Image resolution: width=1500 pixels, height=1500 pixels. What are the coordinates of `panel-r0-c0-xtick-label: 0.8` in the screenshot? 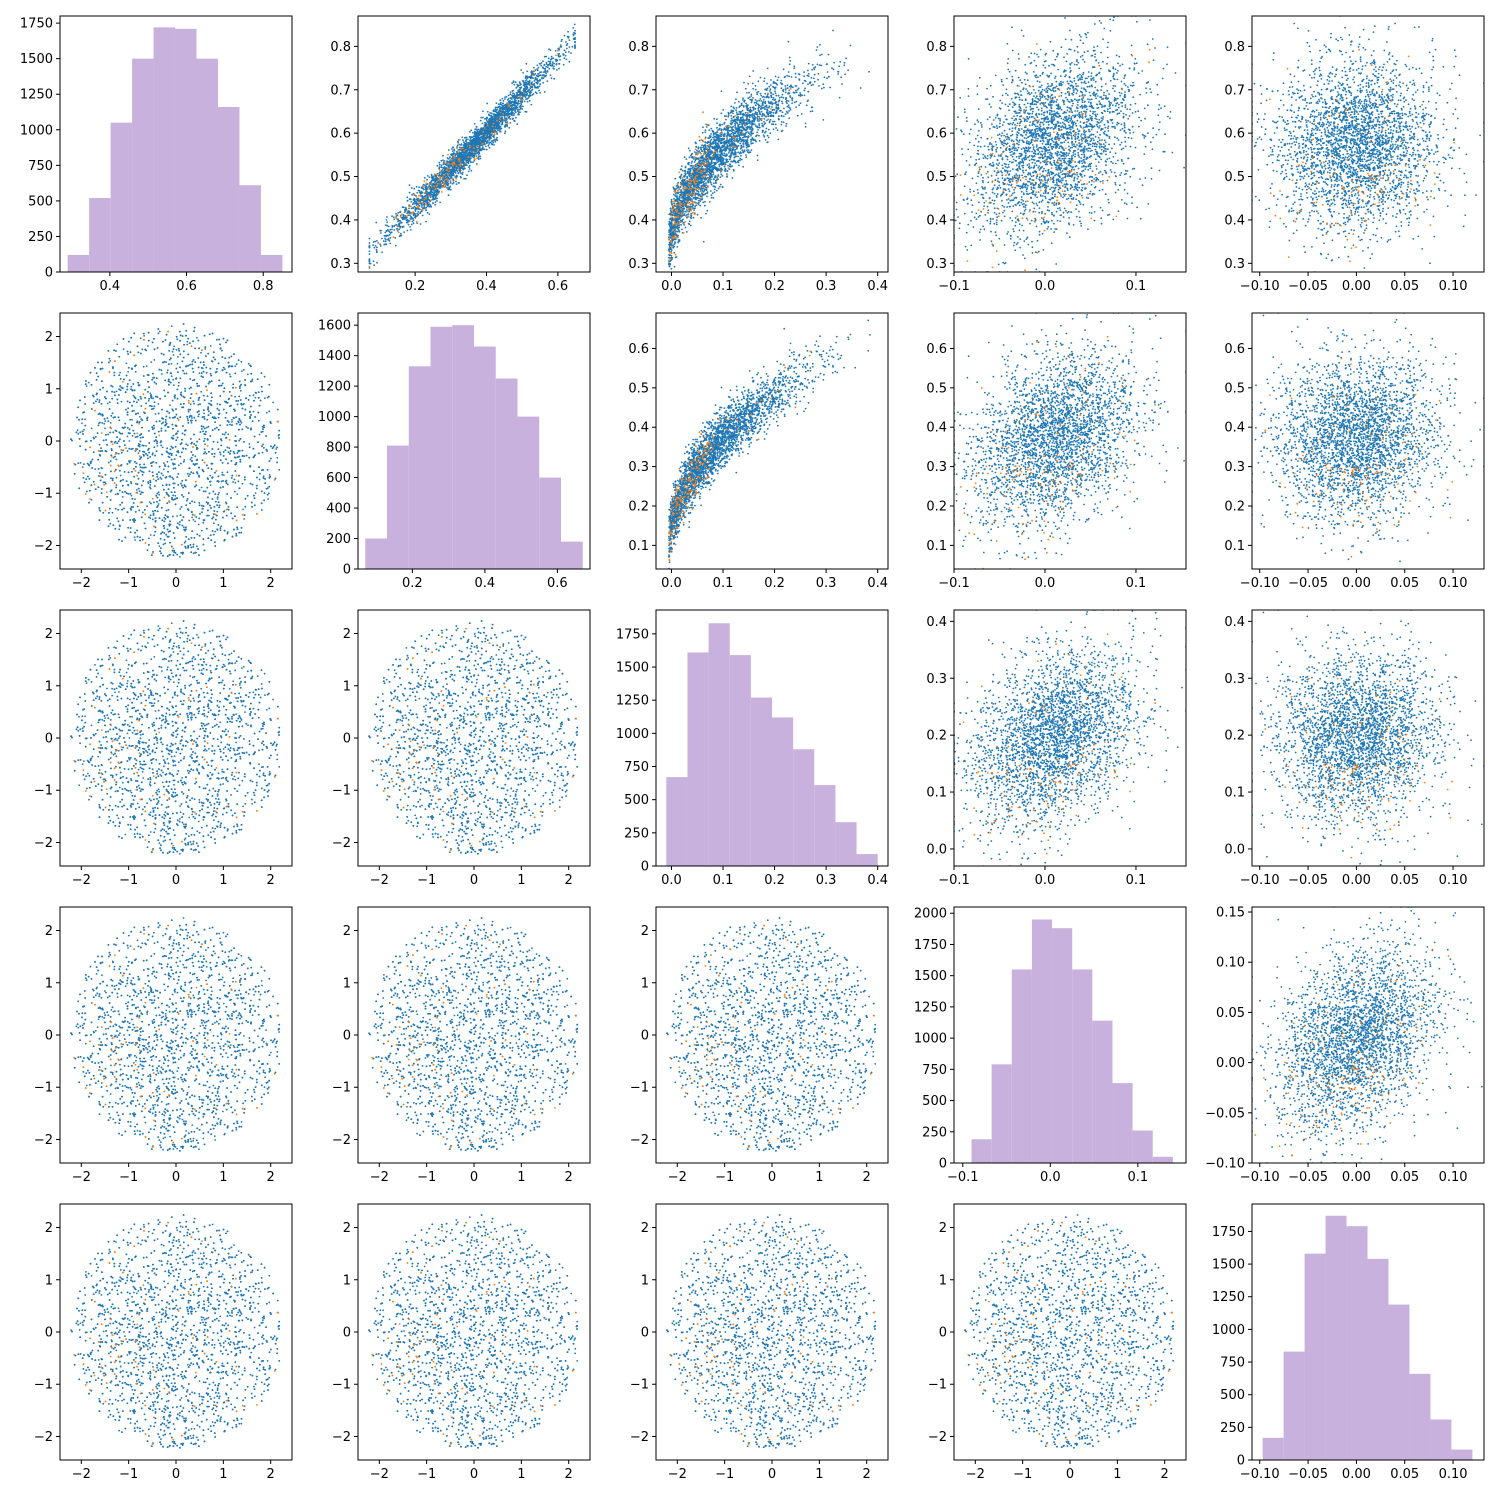 It's located at (263, 286).